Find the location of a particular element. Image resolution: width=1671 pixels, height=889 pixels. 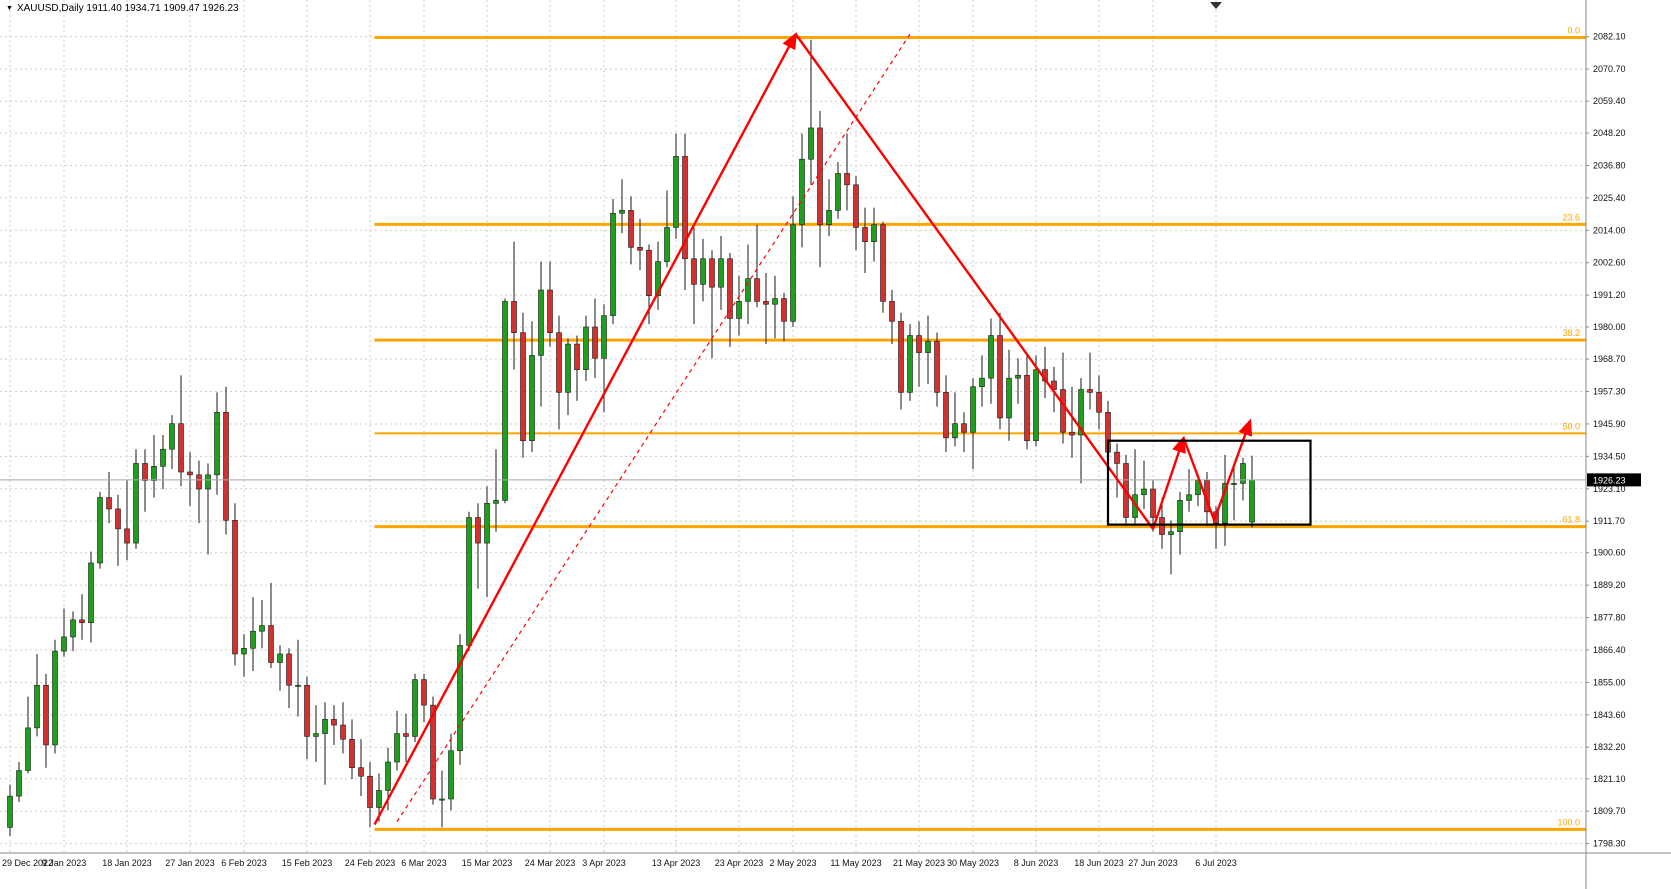

price-axis-label: 2070.70 is located at coordinates (1609, 69).